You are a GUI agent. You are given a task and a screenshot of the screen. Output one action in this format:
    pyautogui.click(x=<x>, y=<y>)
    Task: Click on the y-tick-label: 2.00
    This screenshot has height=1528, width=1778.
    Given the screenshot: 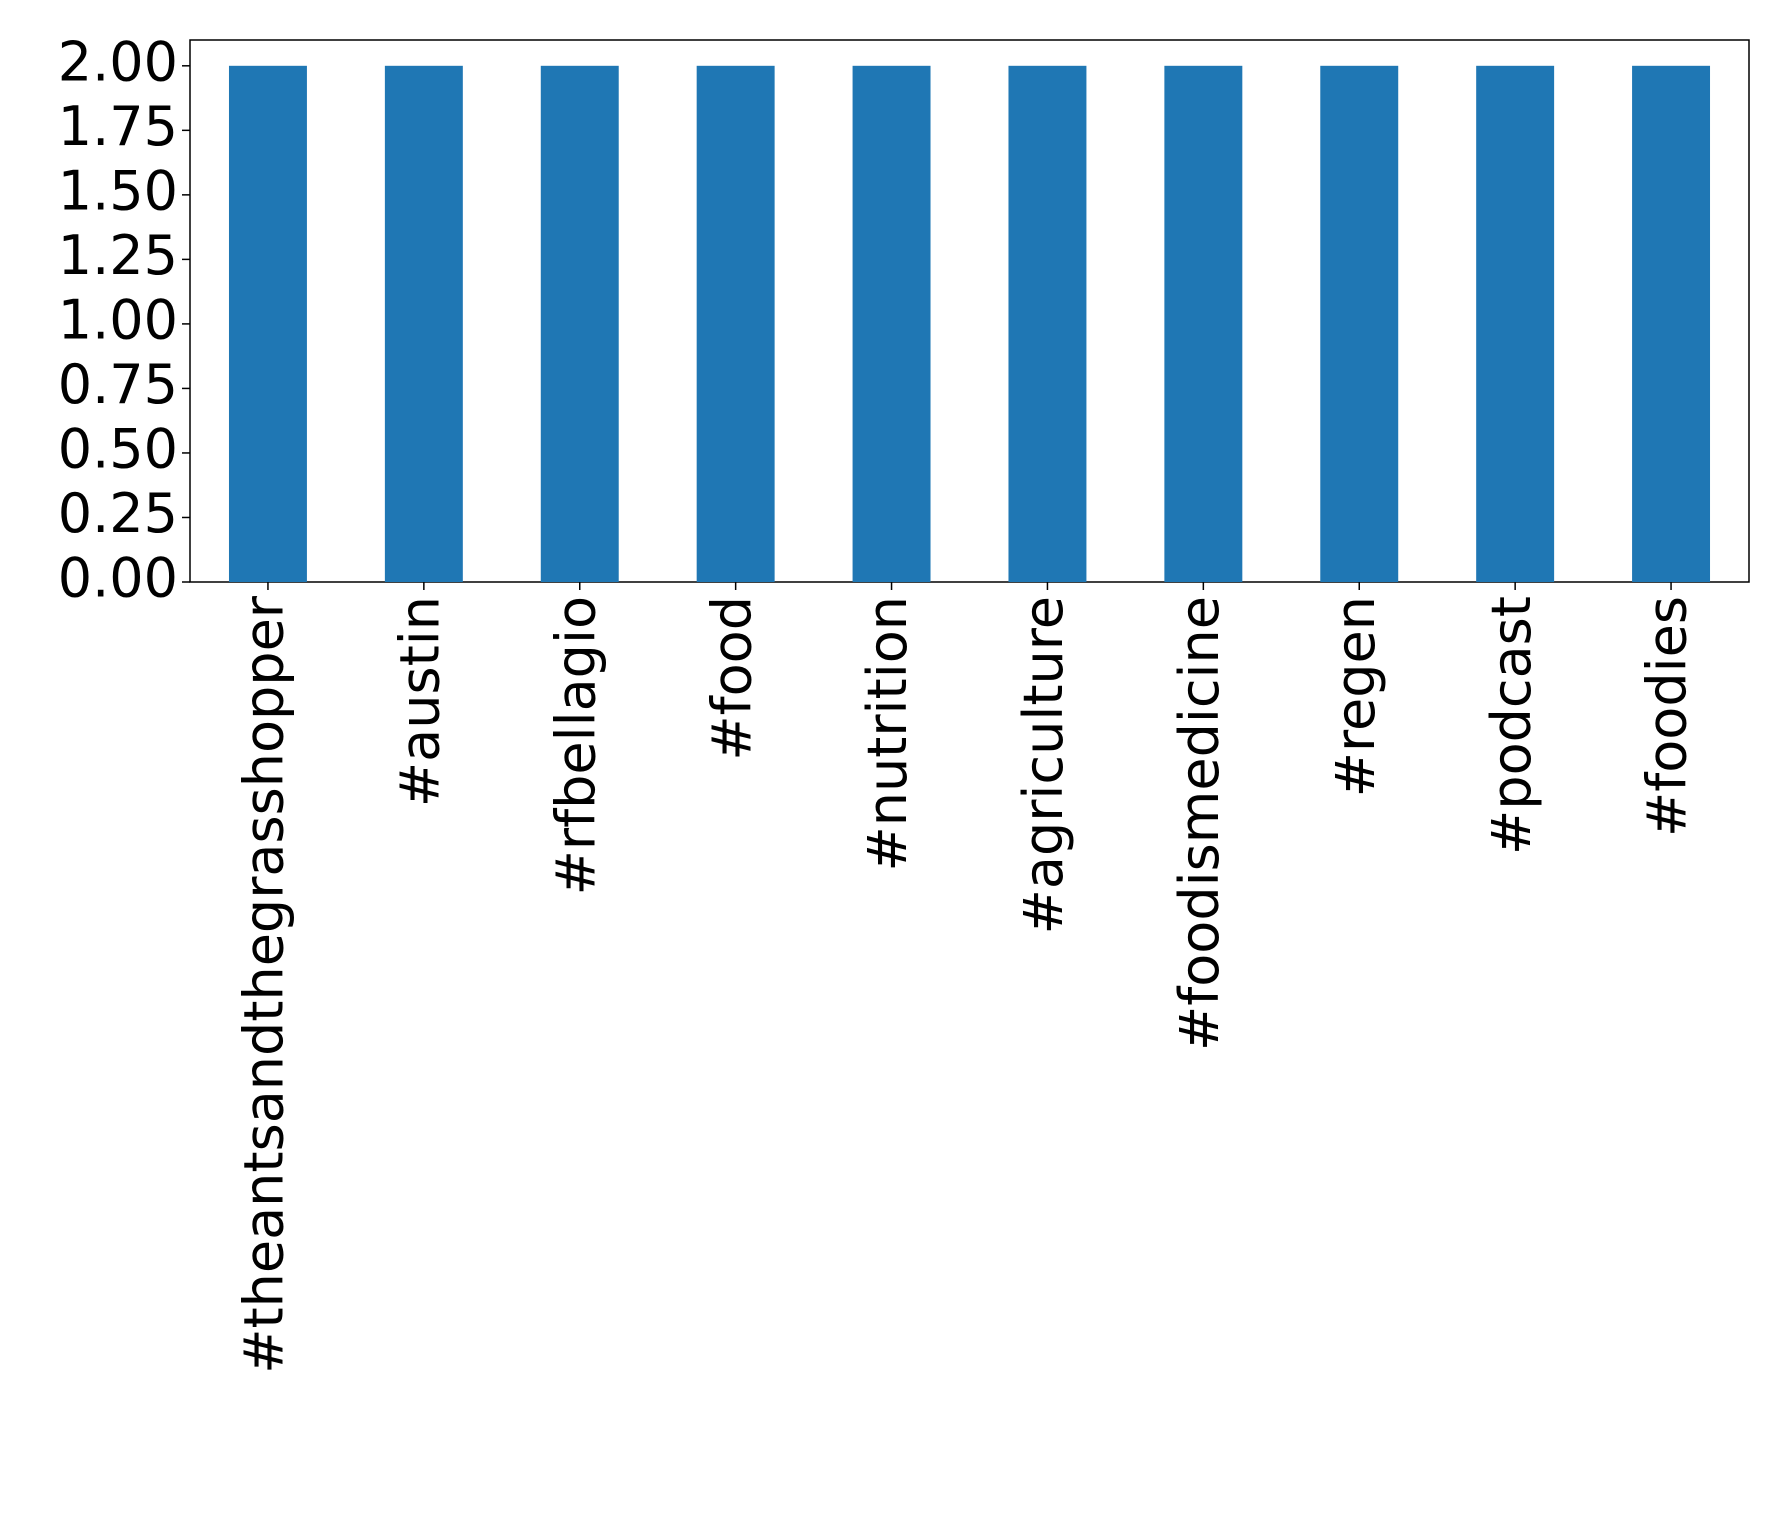 What is the action you would take?
    pyautogui.click(x=118, y=61)
    